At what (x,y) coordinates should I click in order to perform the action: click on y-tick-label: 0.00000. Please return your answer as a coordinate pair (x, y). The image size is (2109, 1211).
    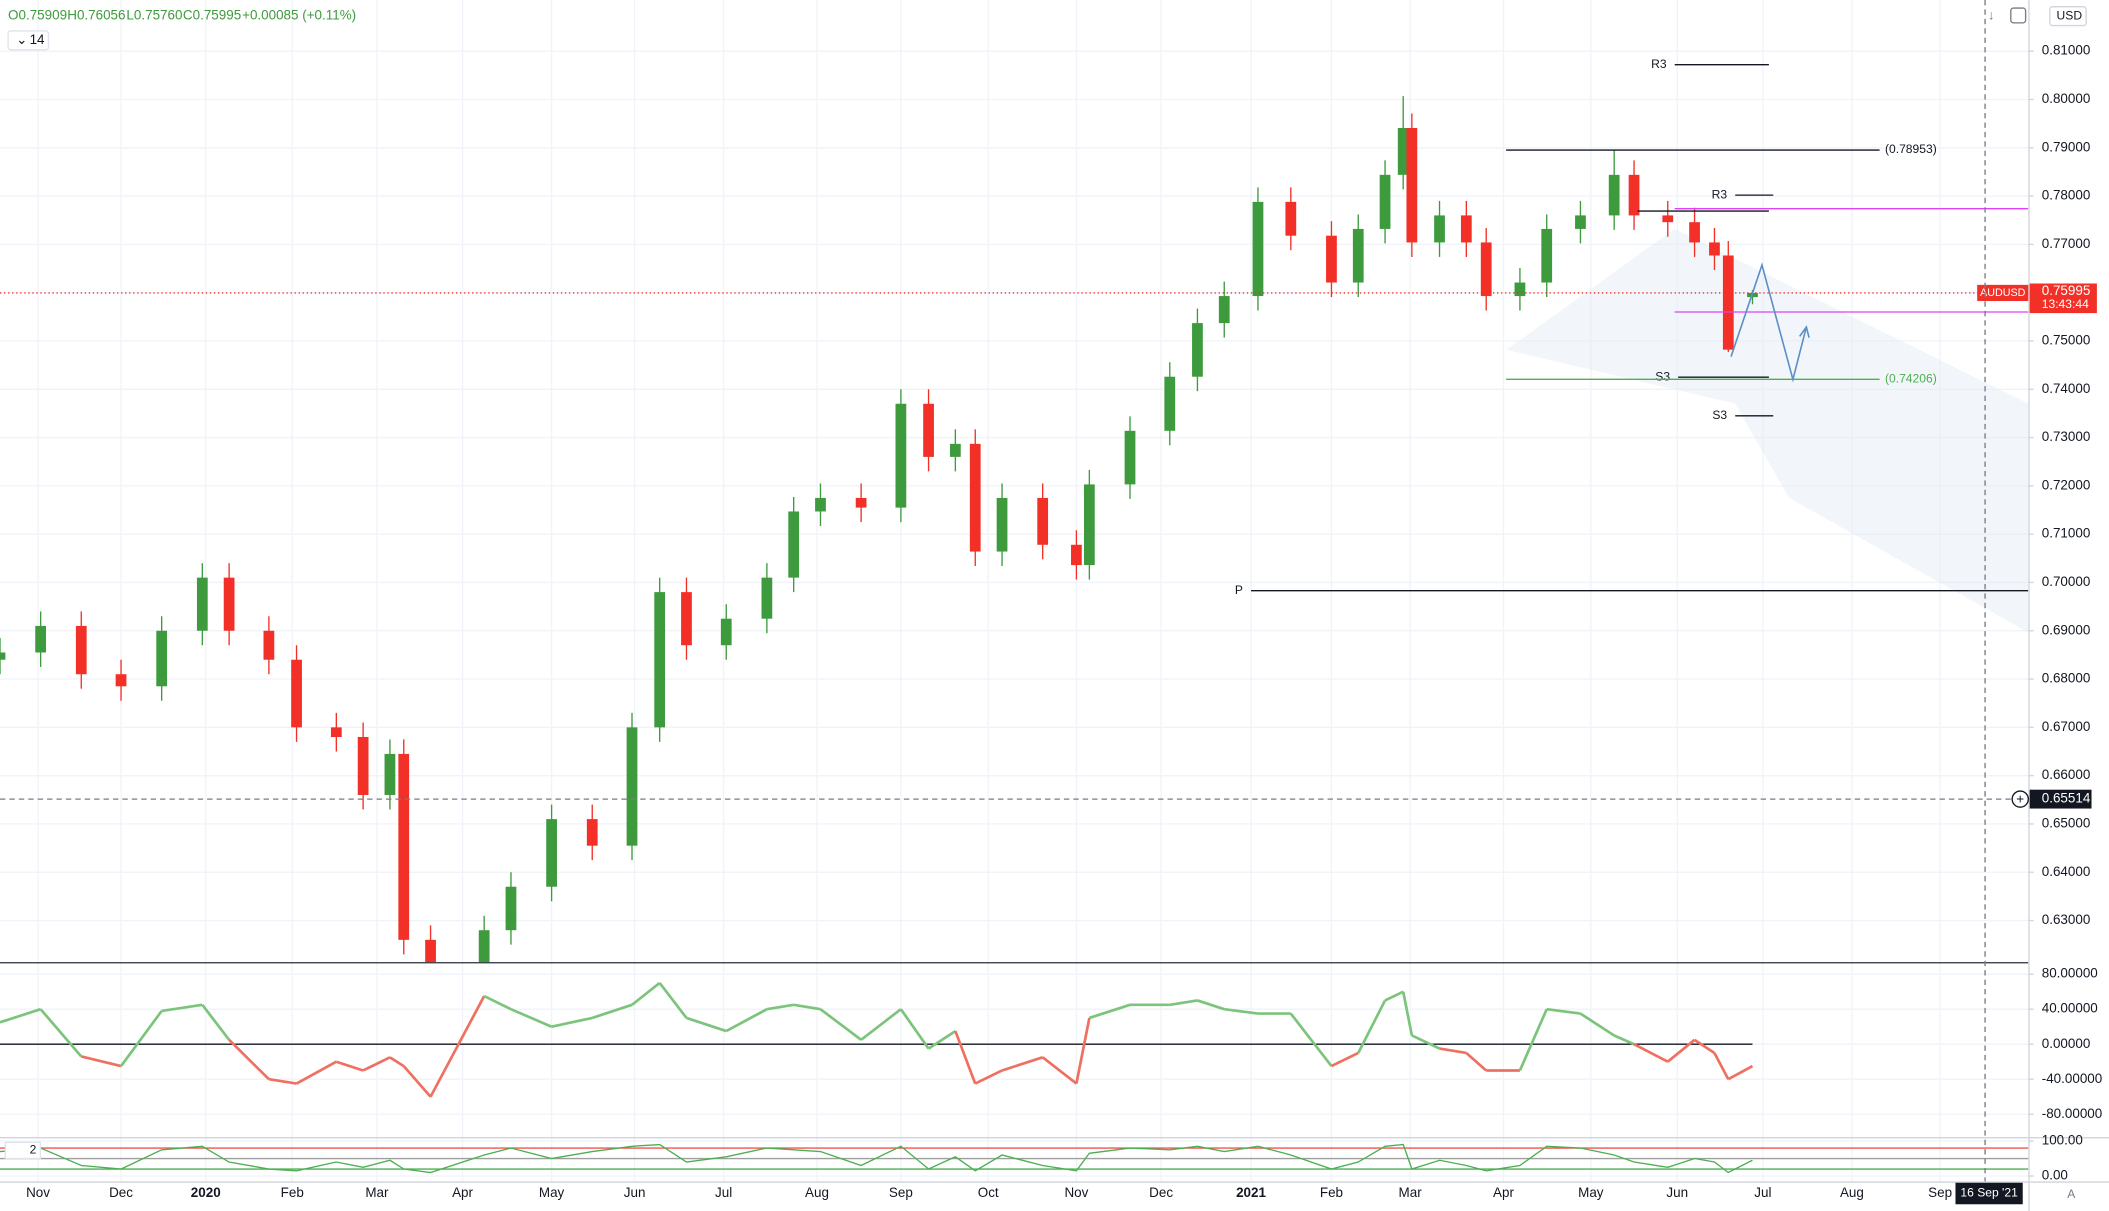
    Looking at the image, I should click on (2066, 1043).